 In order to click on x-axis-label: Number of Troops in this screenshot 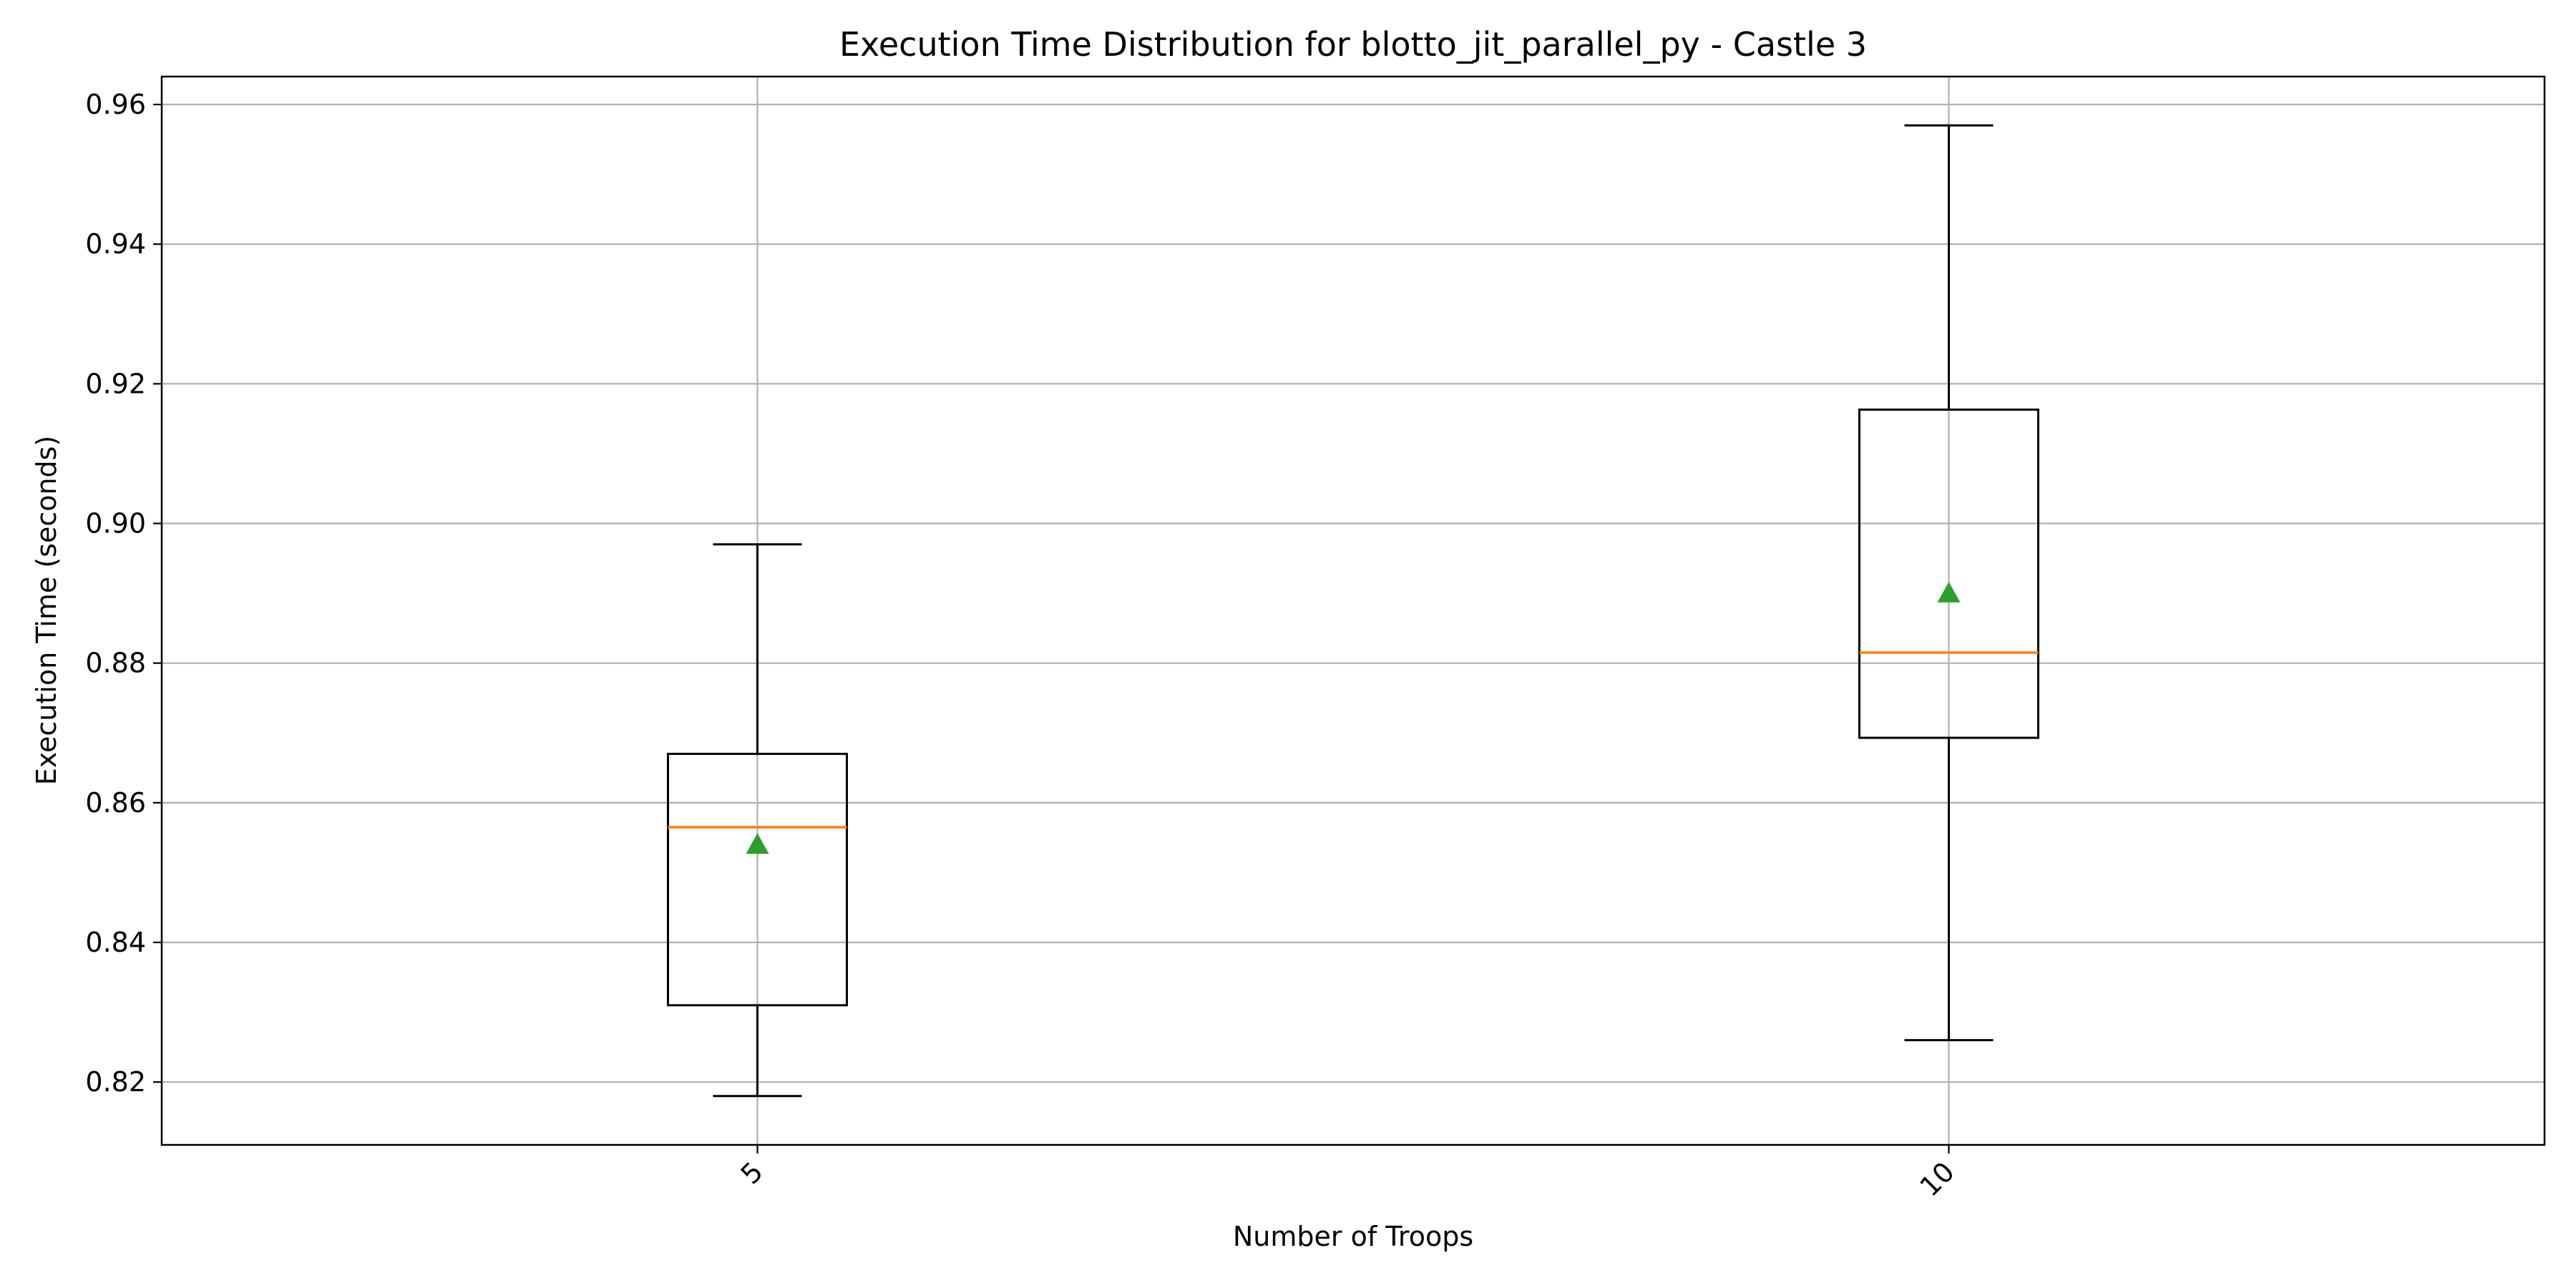, I will do `click(1353, 1236)`.